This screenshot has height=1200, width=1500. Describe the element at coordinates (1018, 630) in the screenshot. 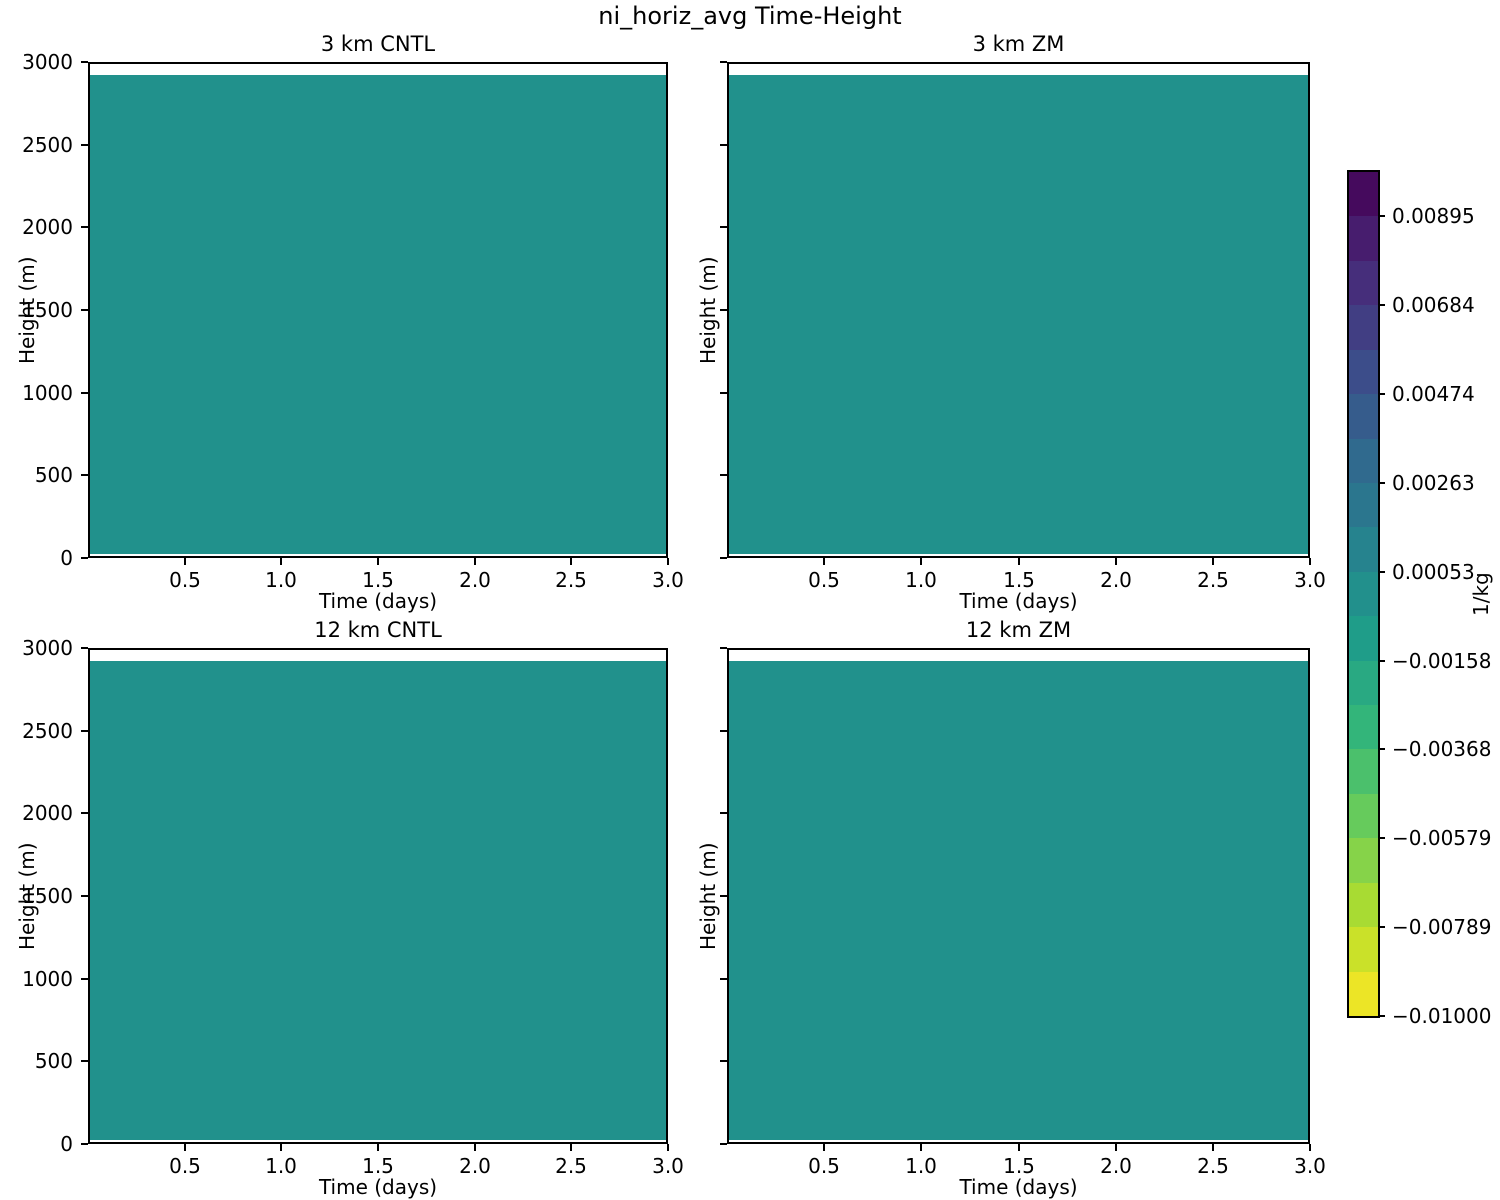

I see `subplot-title: 12 km ZM` at that location.